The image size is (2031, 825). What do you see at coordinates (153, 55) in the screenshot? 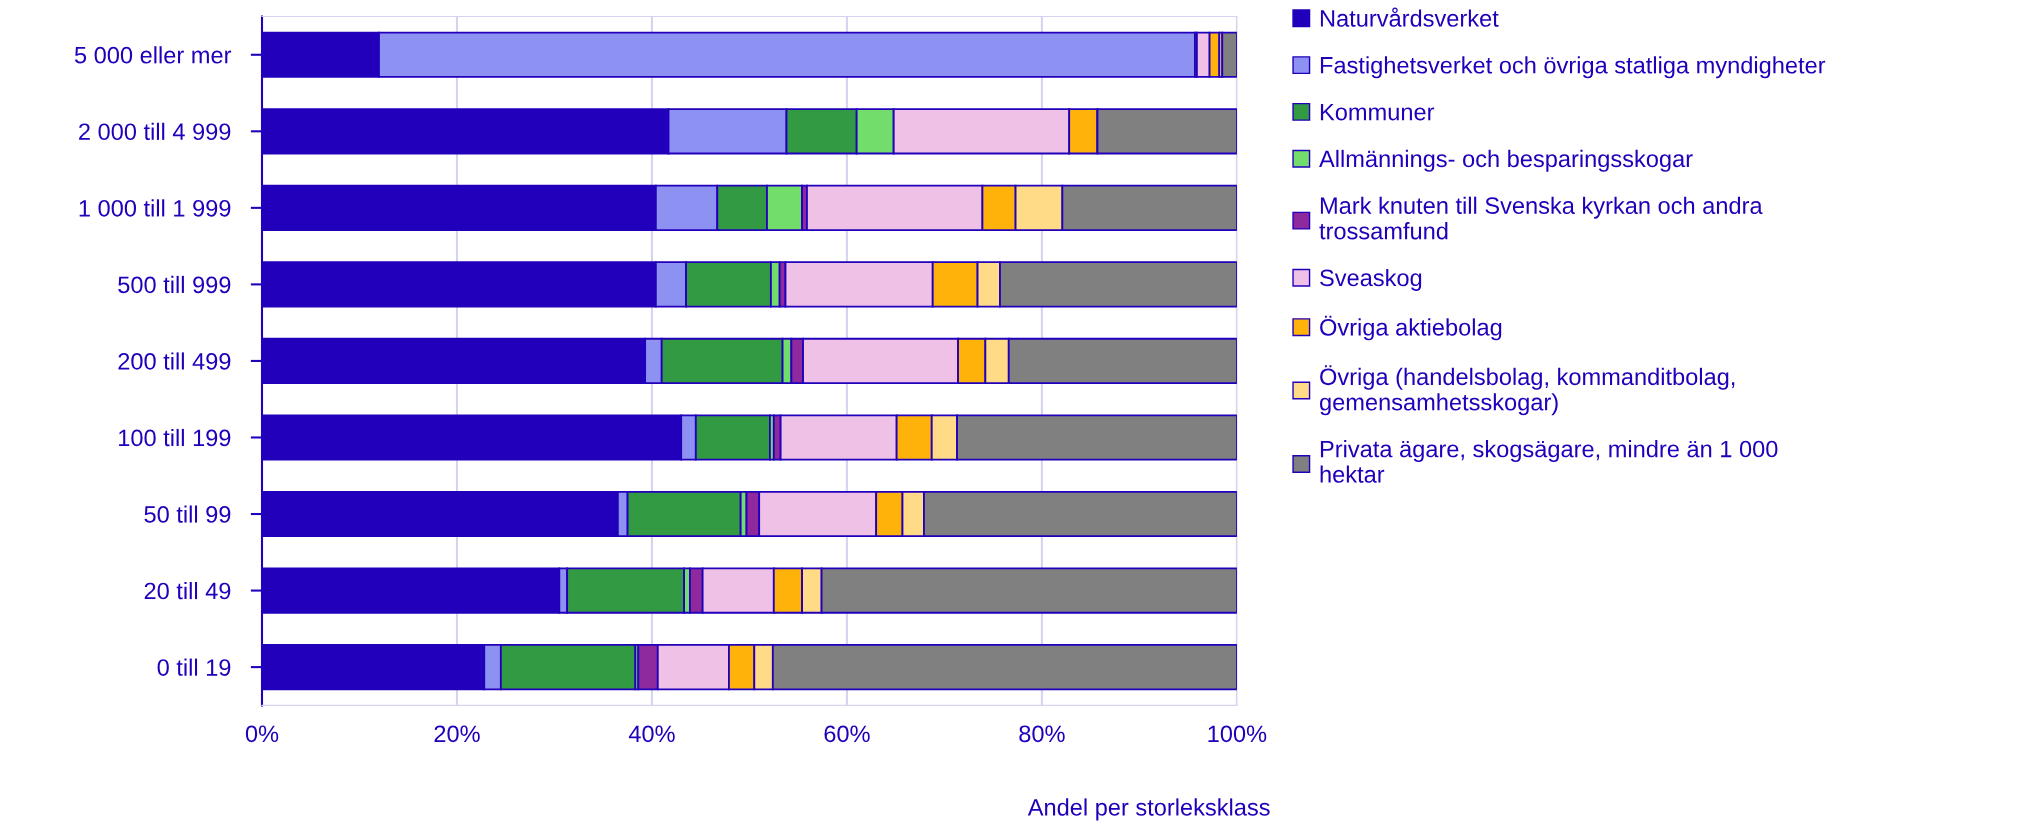
I see `y-tick-label: 5 000 eller mer` at bounding box center [153, 55].